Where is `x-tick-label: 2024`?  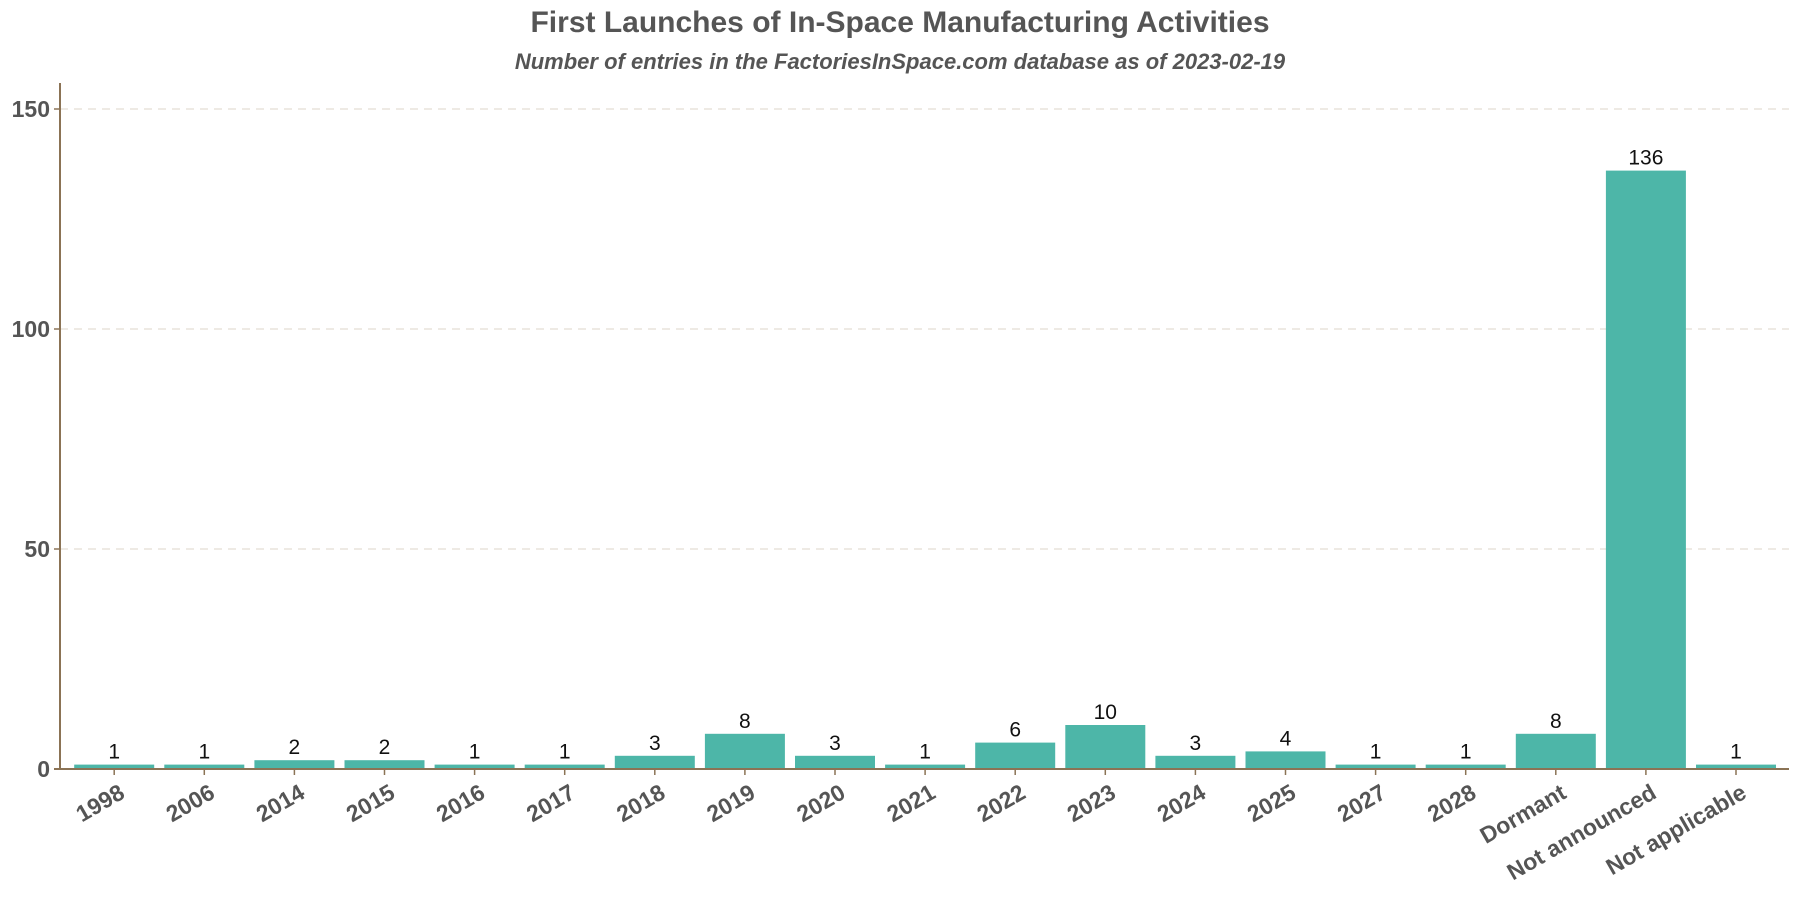
x-tick-label: 2024 is located at coordinates (1181, 803).